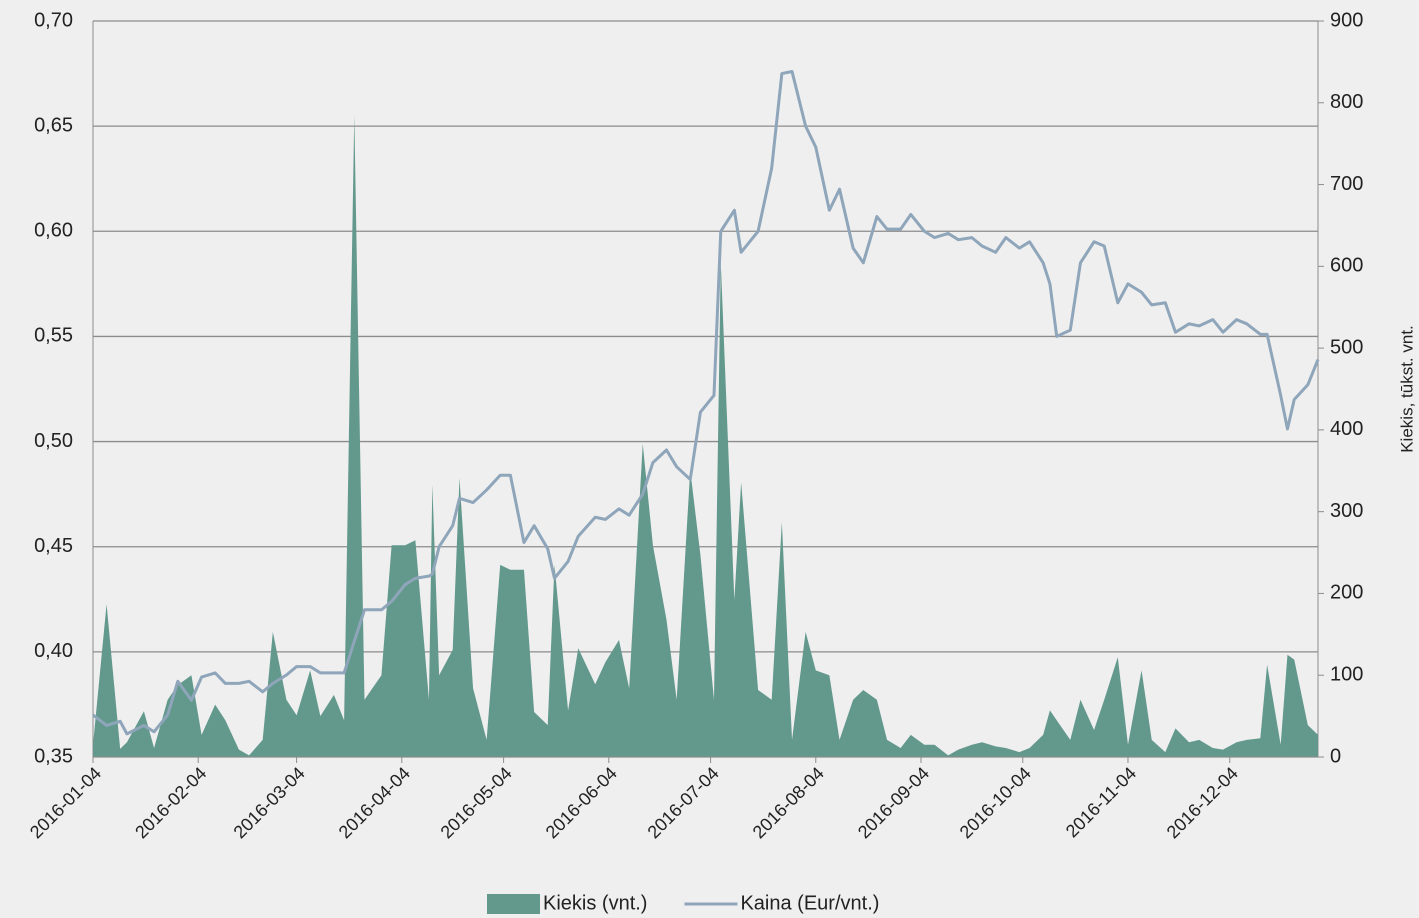 Image resolution: width=1419 pixels, height=918 pixels. Describe the element at coordinates (1346, 511) in the screenshot. I see `y2-tick-label: 300` at that location.